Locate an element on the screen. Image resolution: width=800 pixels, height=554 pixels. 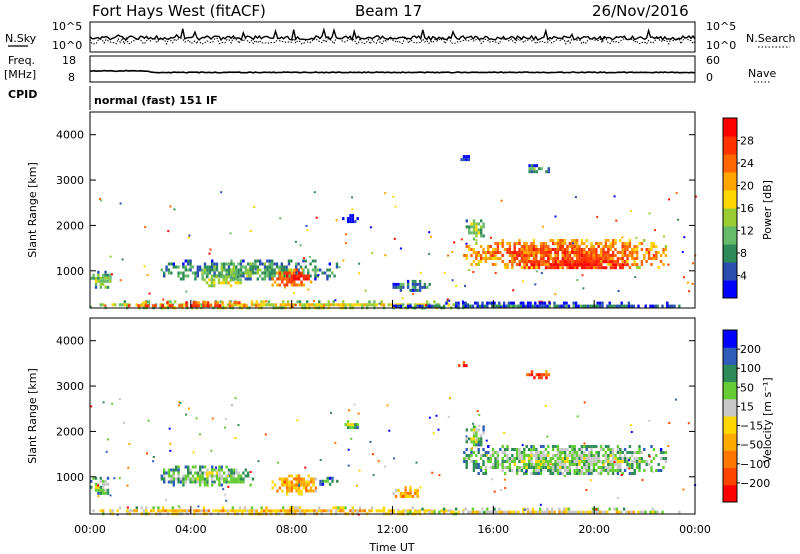
power-ylabel: Slant Range [km] is located at coordinates (32, 210).